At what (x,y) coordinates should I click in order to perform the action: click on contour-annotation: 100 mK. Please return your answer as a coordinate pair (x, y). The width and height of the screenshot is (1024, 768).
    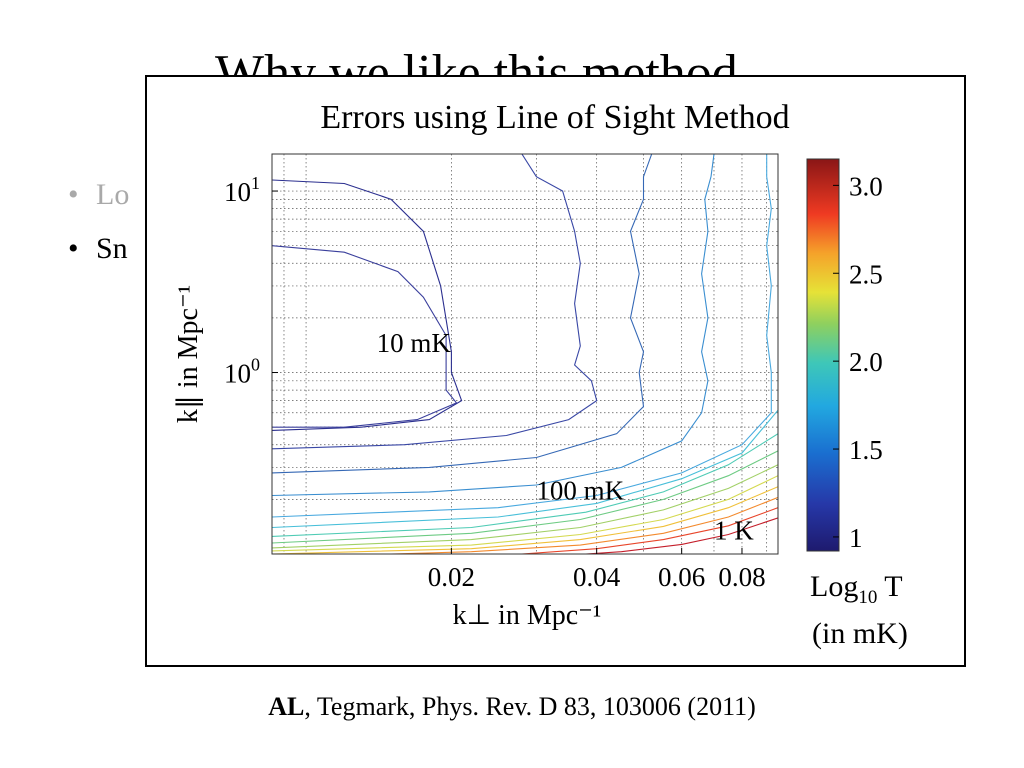
    Looking at the image, I should click on (580, 490).